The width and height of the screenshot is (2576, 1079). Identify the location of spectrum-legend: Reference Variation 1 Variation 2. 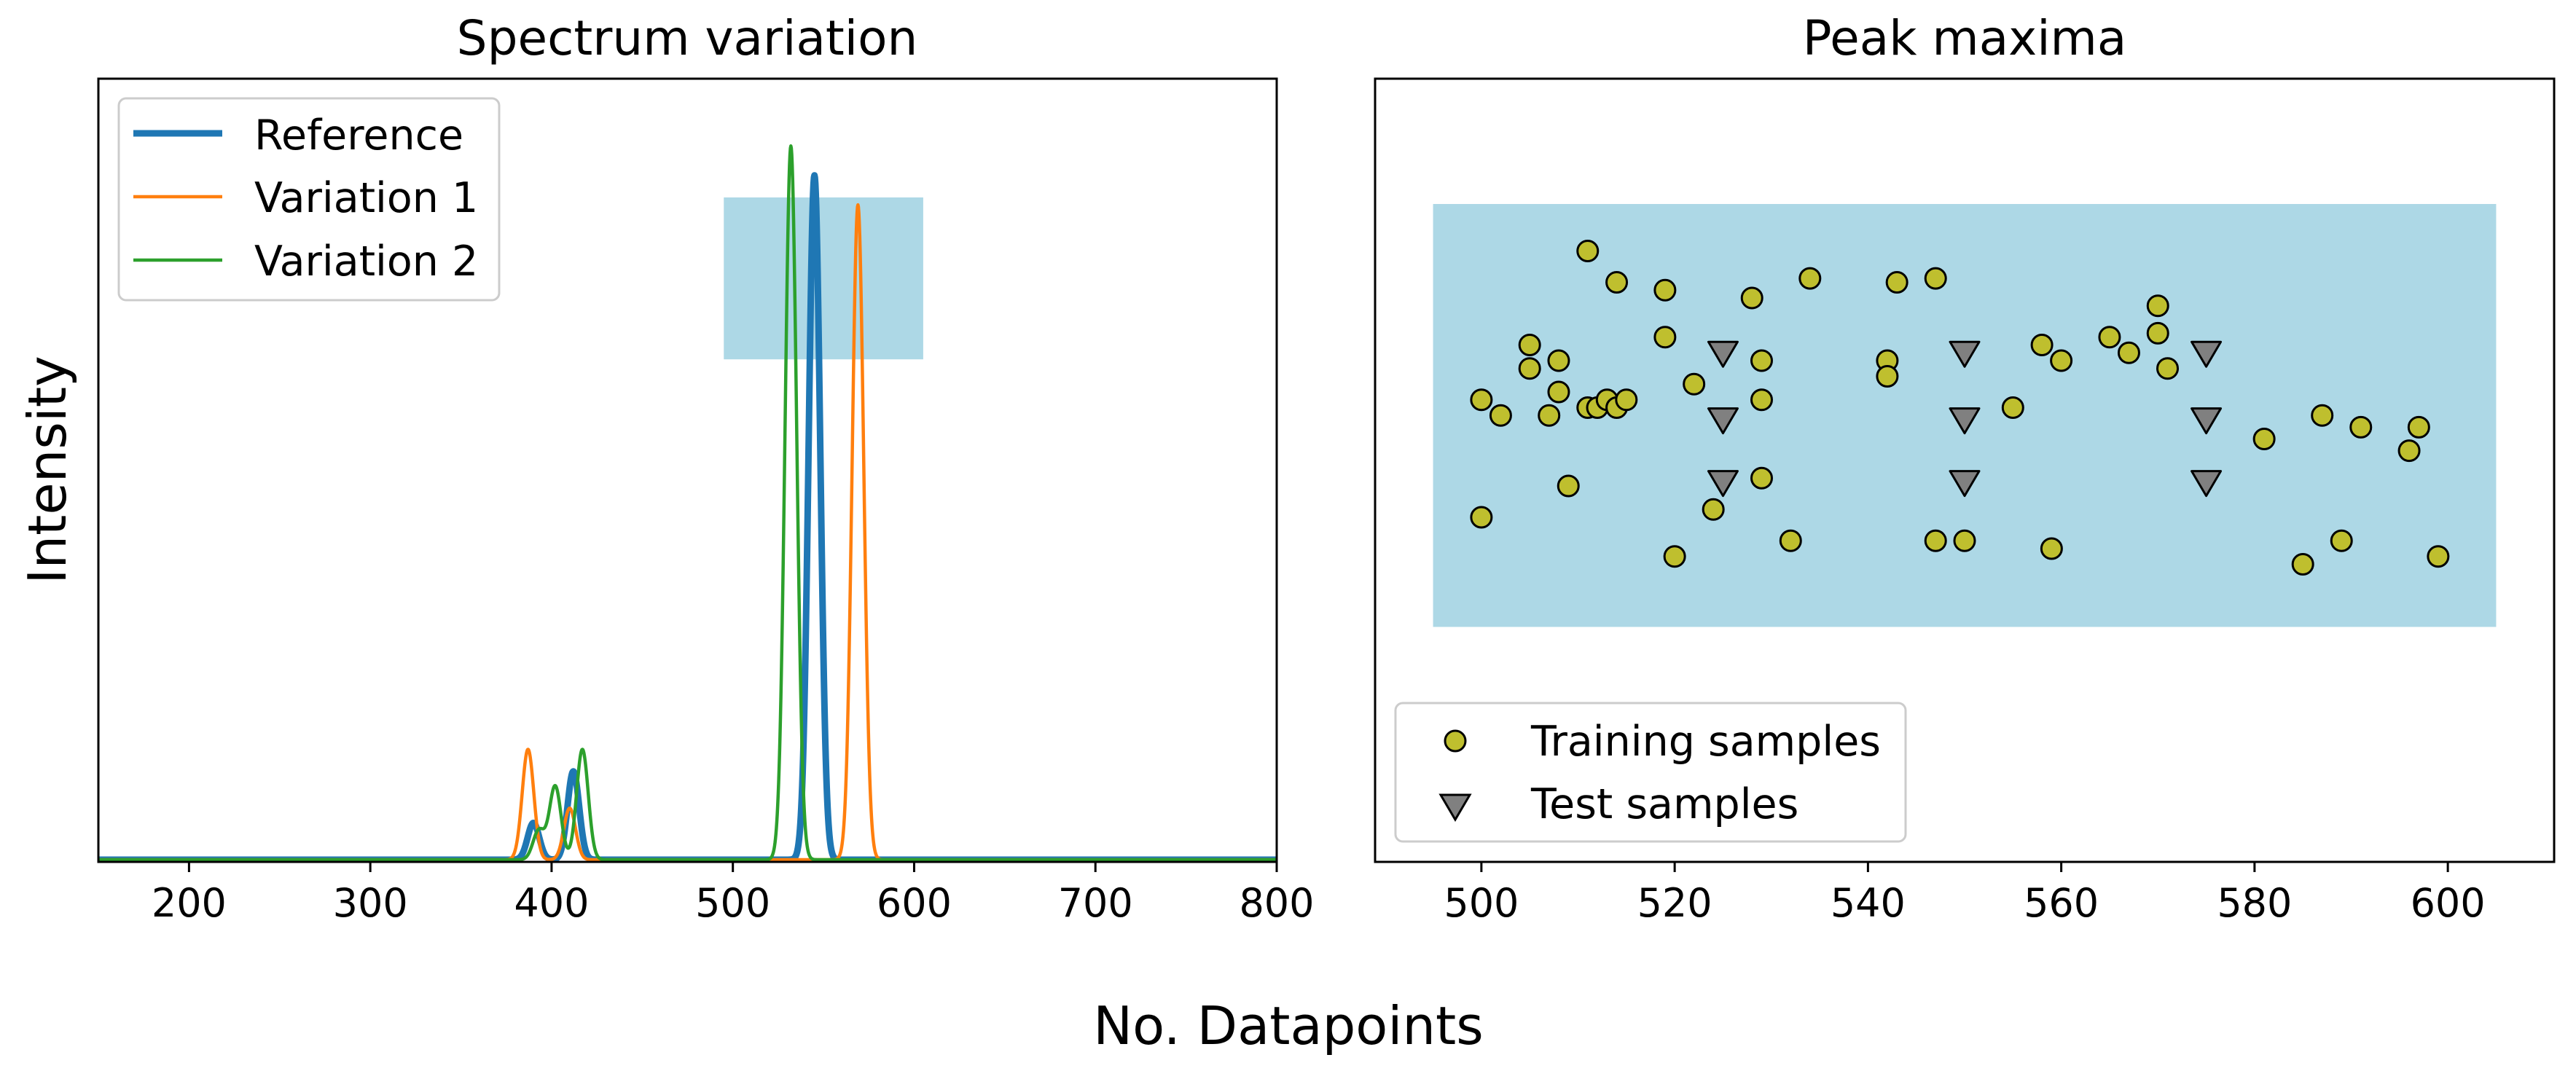
(309, 199).